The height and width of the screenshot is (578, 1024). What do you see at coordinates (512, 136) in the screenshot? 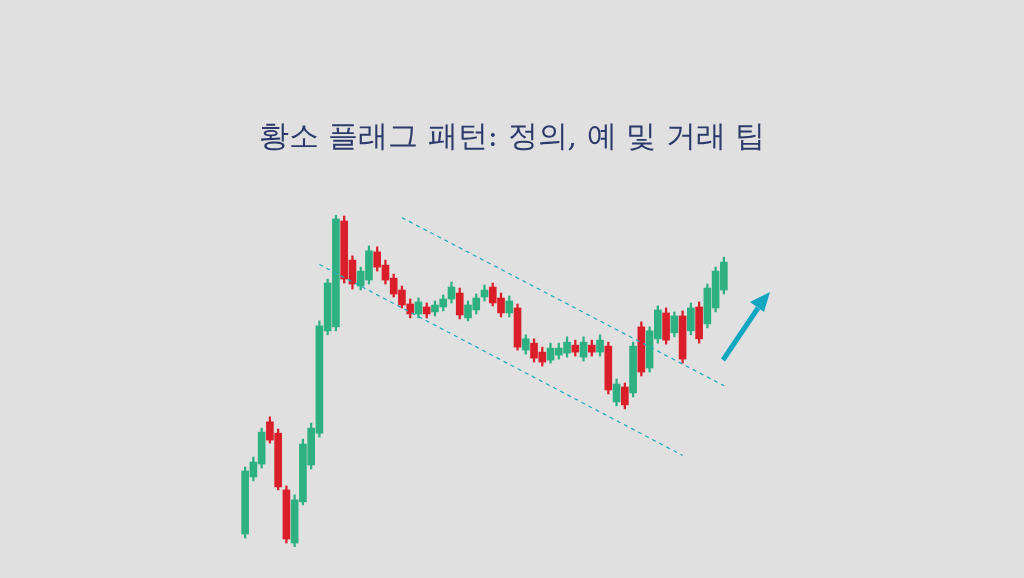
I see `chart-title: 황소 플래그 패턴: 정의, 예 및 거래 팁` at bounding box center [512, 136].